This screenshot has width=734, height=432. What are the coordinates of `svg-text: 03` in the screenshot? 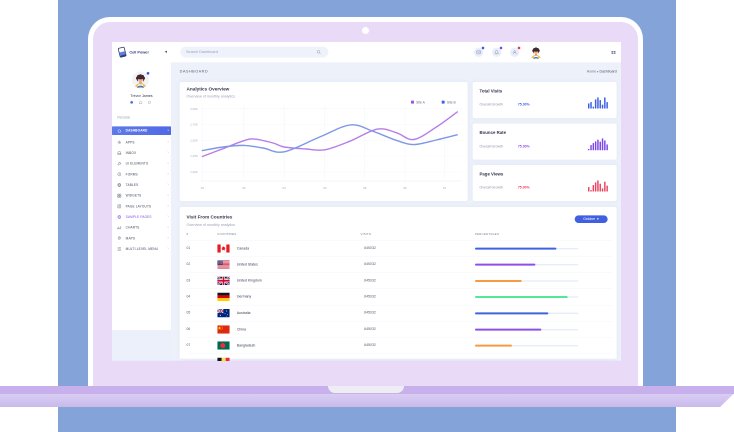 It's located at (284, 188).